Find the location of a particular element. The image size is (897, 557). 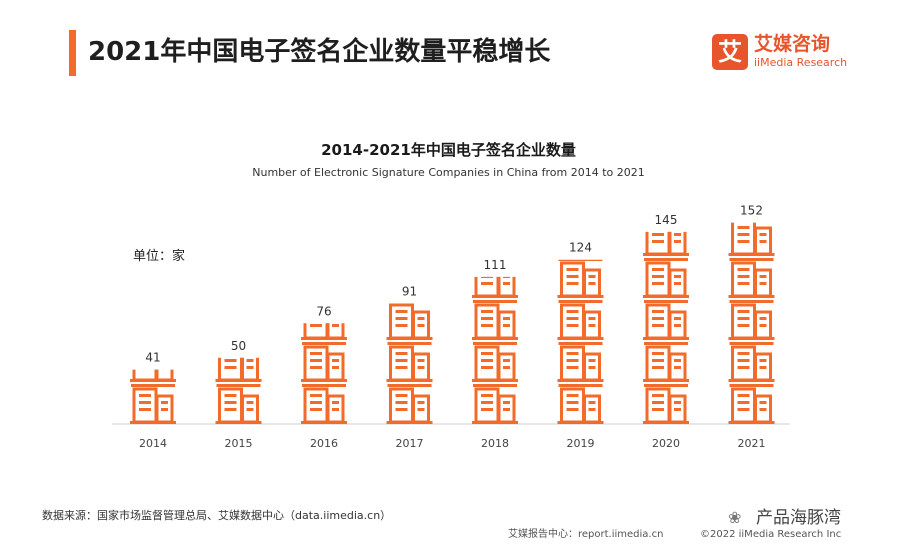

report-center: 艾媒报告中心：report.iimedia.cn is located at coordinates (586, 534).